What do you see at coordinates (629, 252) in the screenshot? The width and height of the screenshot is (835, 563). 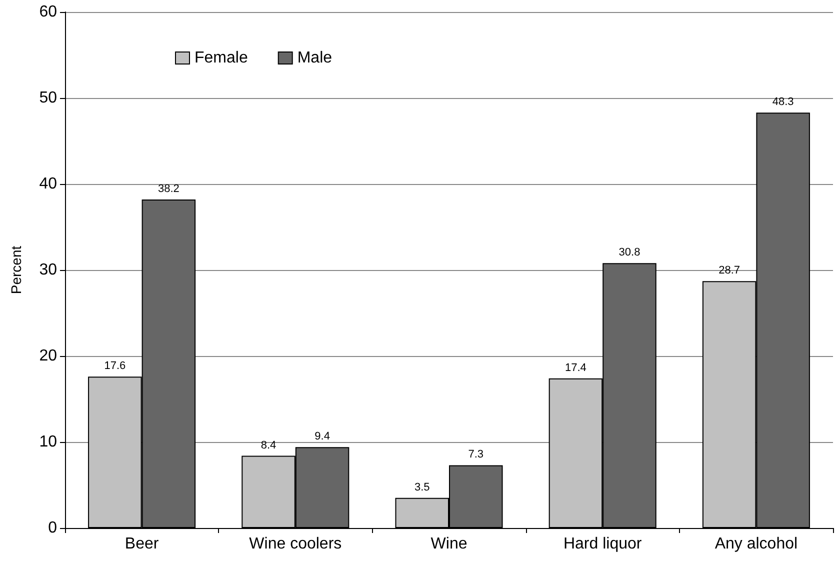 I see `data-label: 30.8` at bounding box center [629, 252].